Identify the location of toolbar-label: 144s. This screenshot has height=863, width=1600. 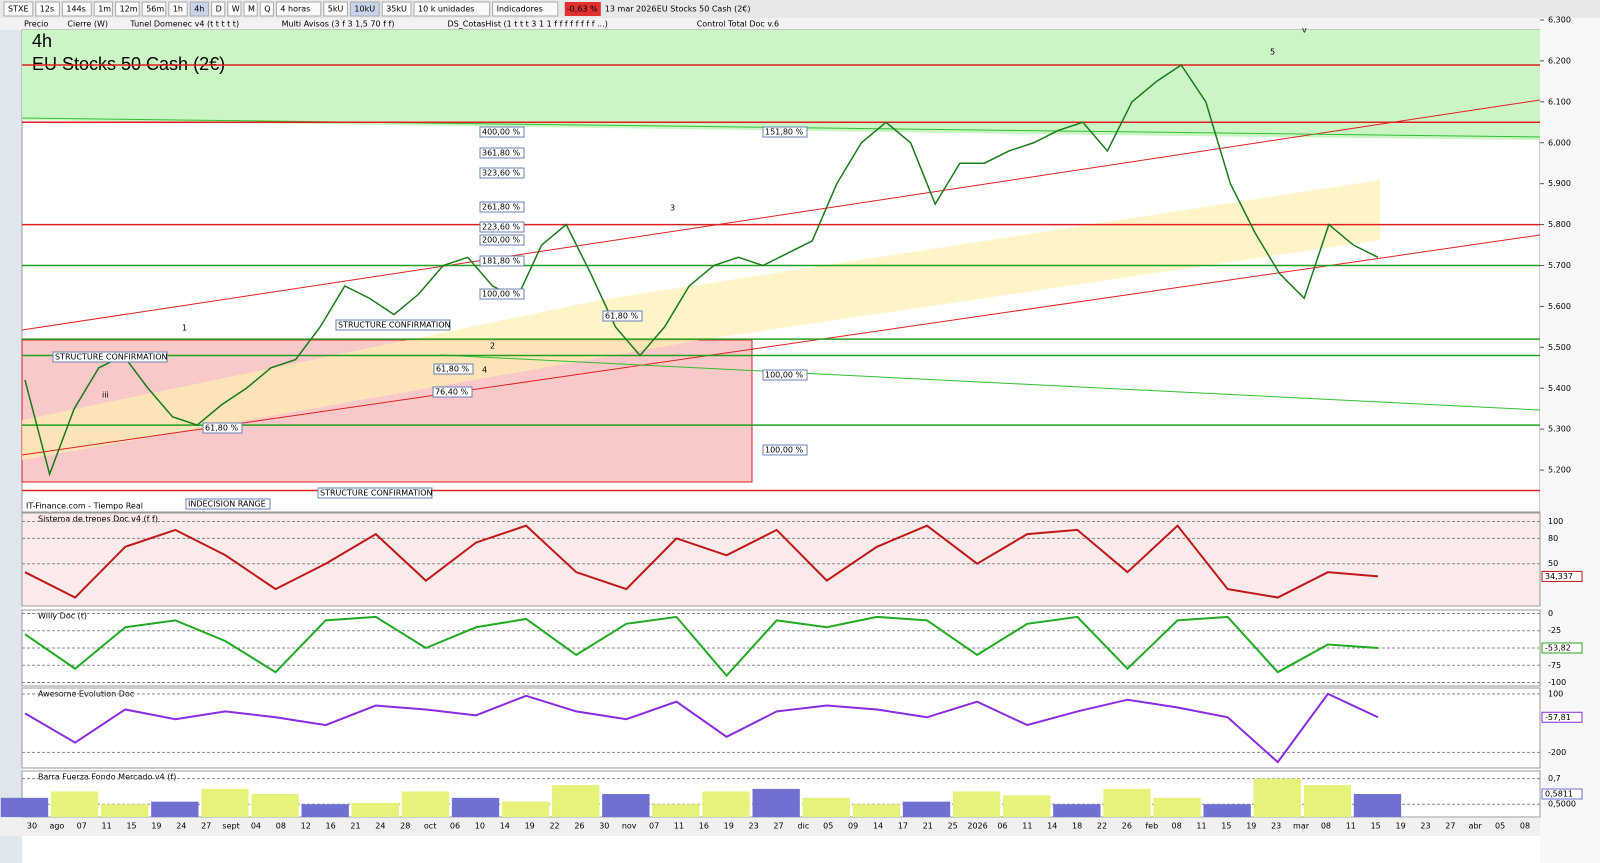
(75, 9).